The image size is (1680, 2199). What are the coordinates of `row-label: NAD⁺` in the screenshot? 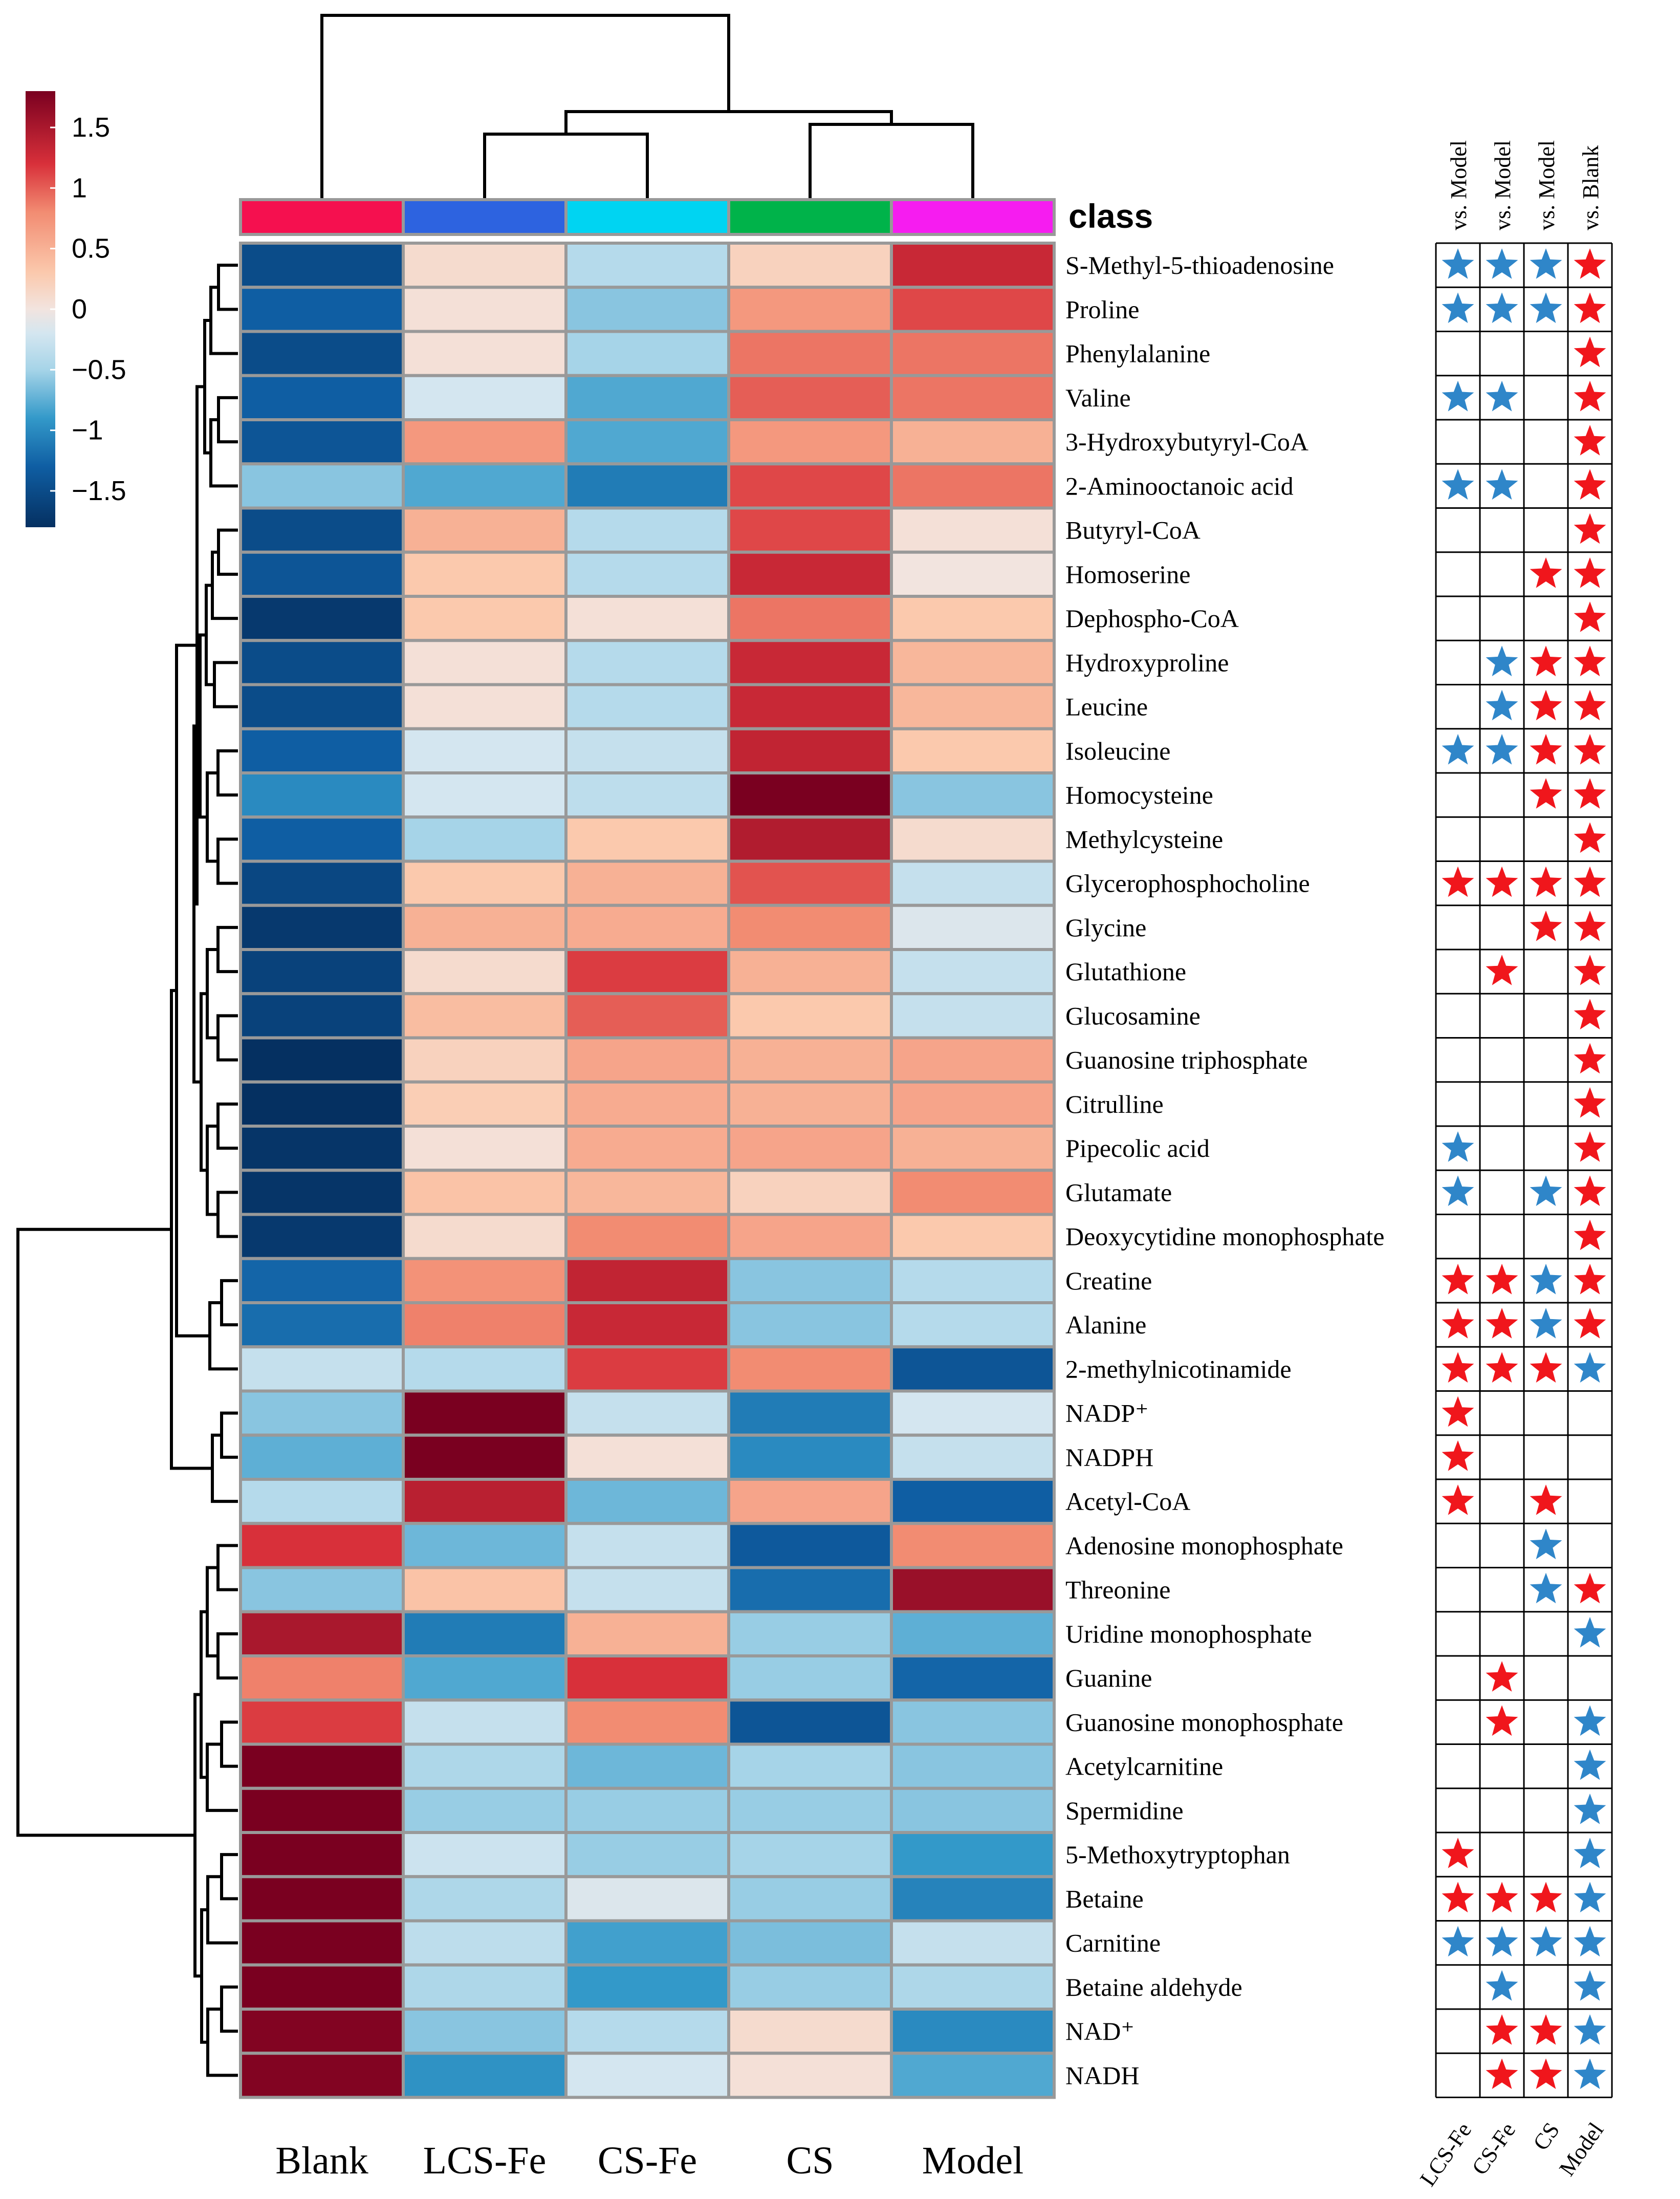 It's located at (1099, 2031).